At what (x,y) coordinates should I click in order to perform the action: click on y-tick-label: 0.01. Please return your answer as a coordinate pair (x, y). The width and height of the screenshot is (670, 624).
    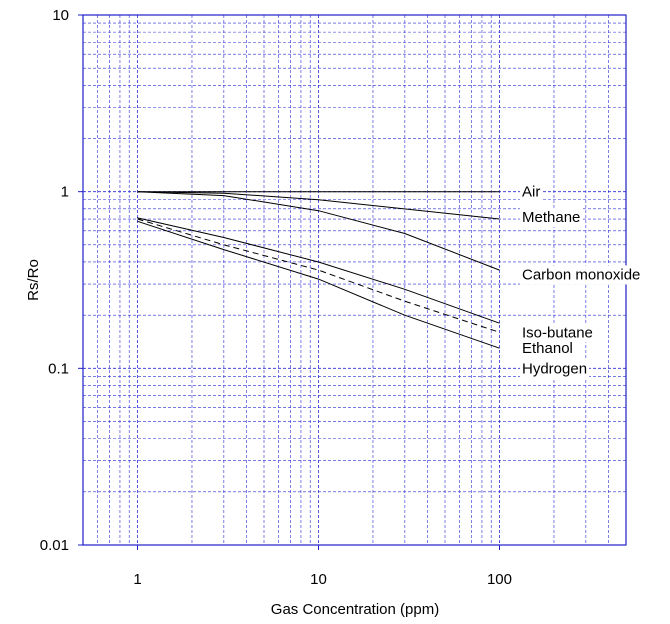
    Looking at the image, I should click on (54, 545).